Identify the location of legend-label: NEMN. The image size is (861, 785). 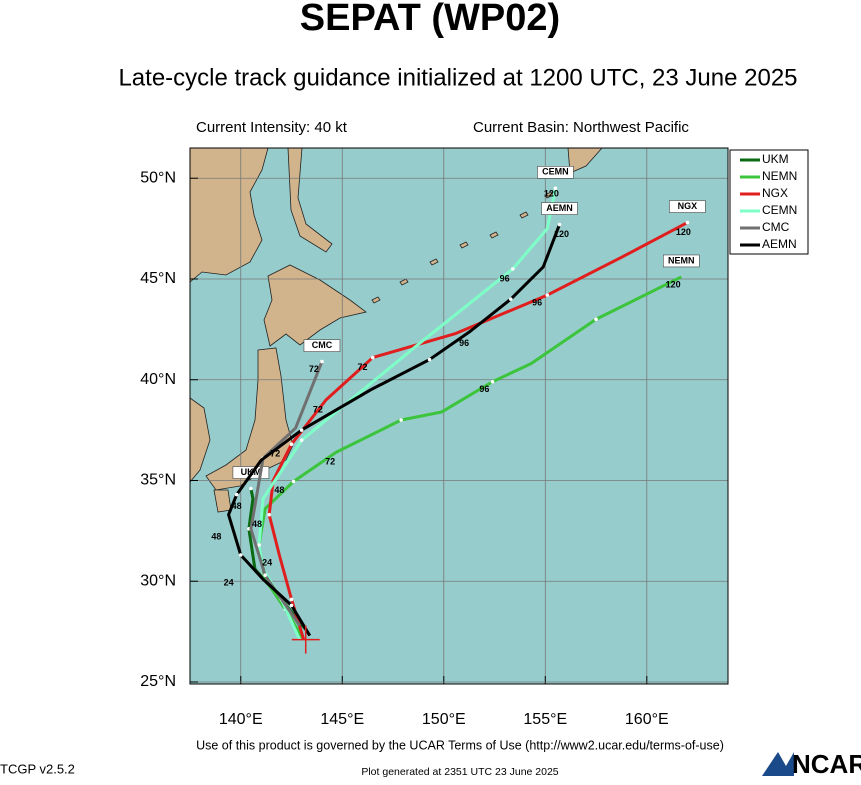
(779, 176).